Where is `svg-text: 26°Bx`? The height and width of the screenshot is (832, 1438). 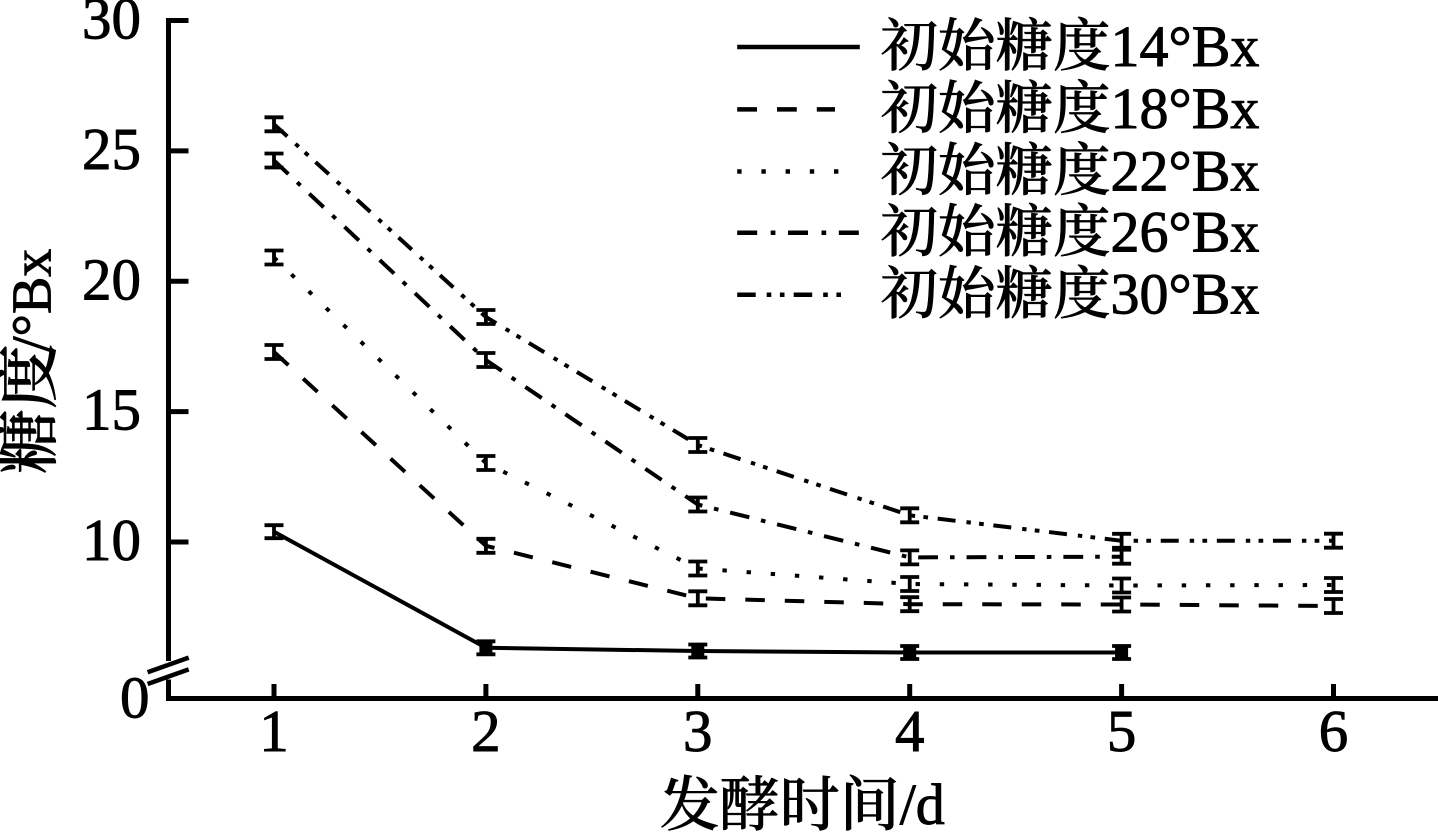 svg-text: 26°Bx is located at coordinates (1185, 232).